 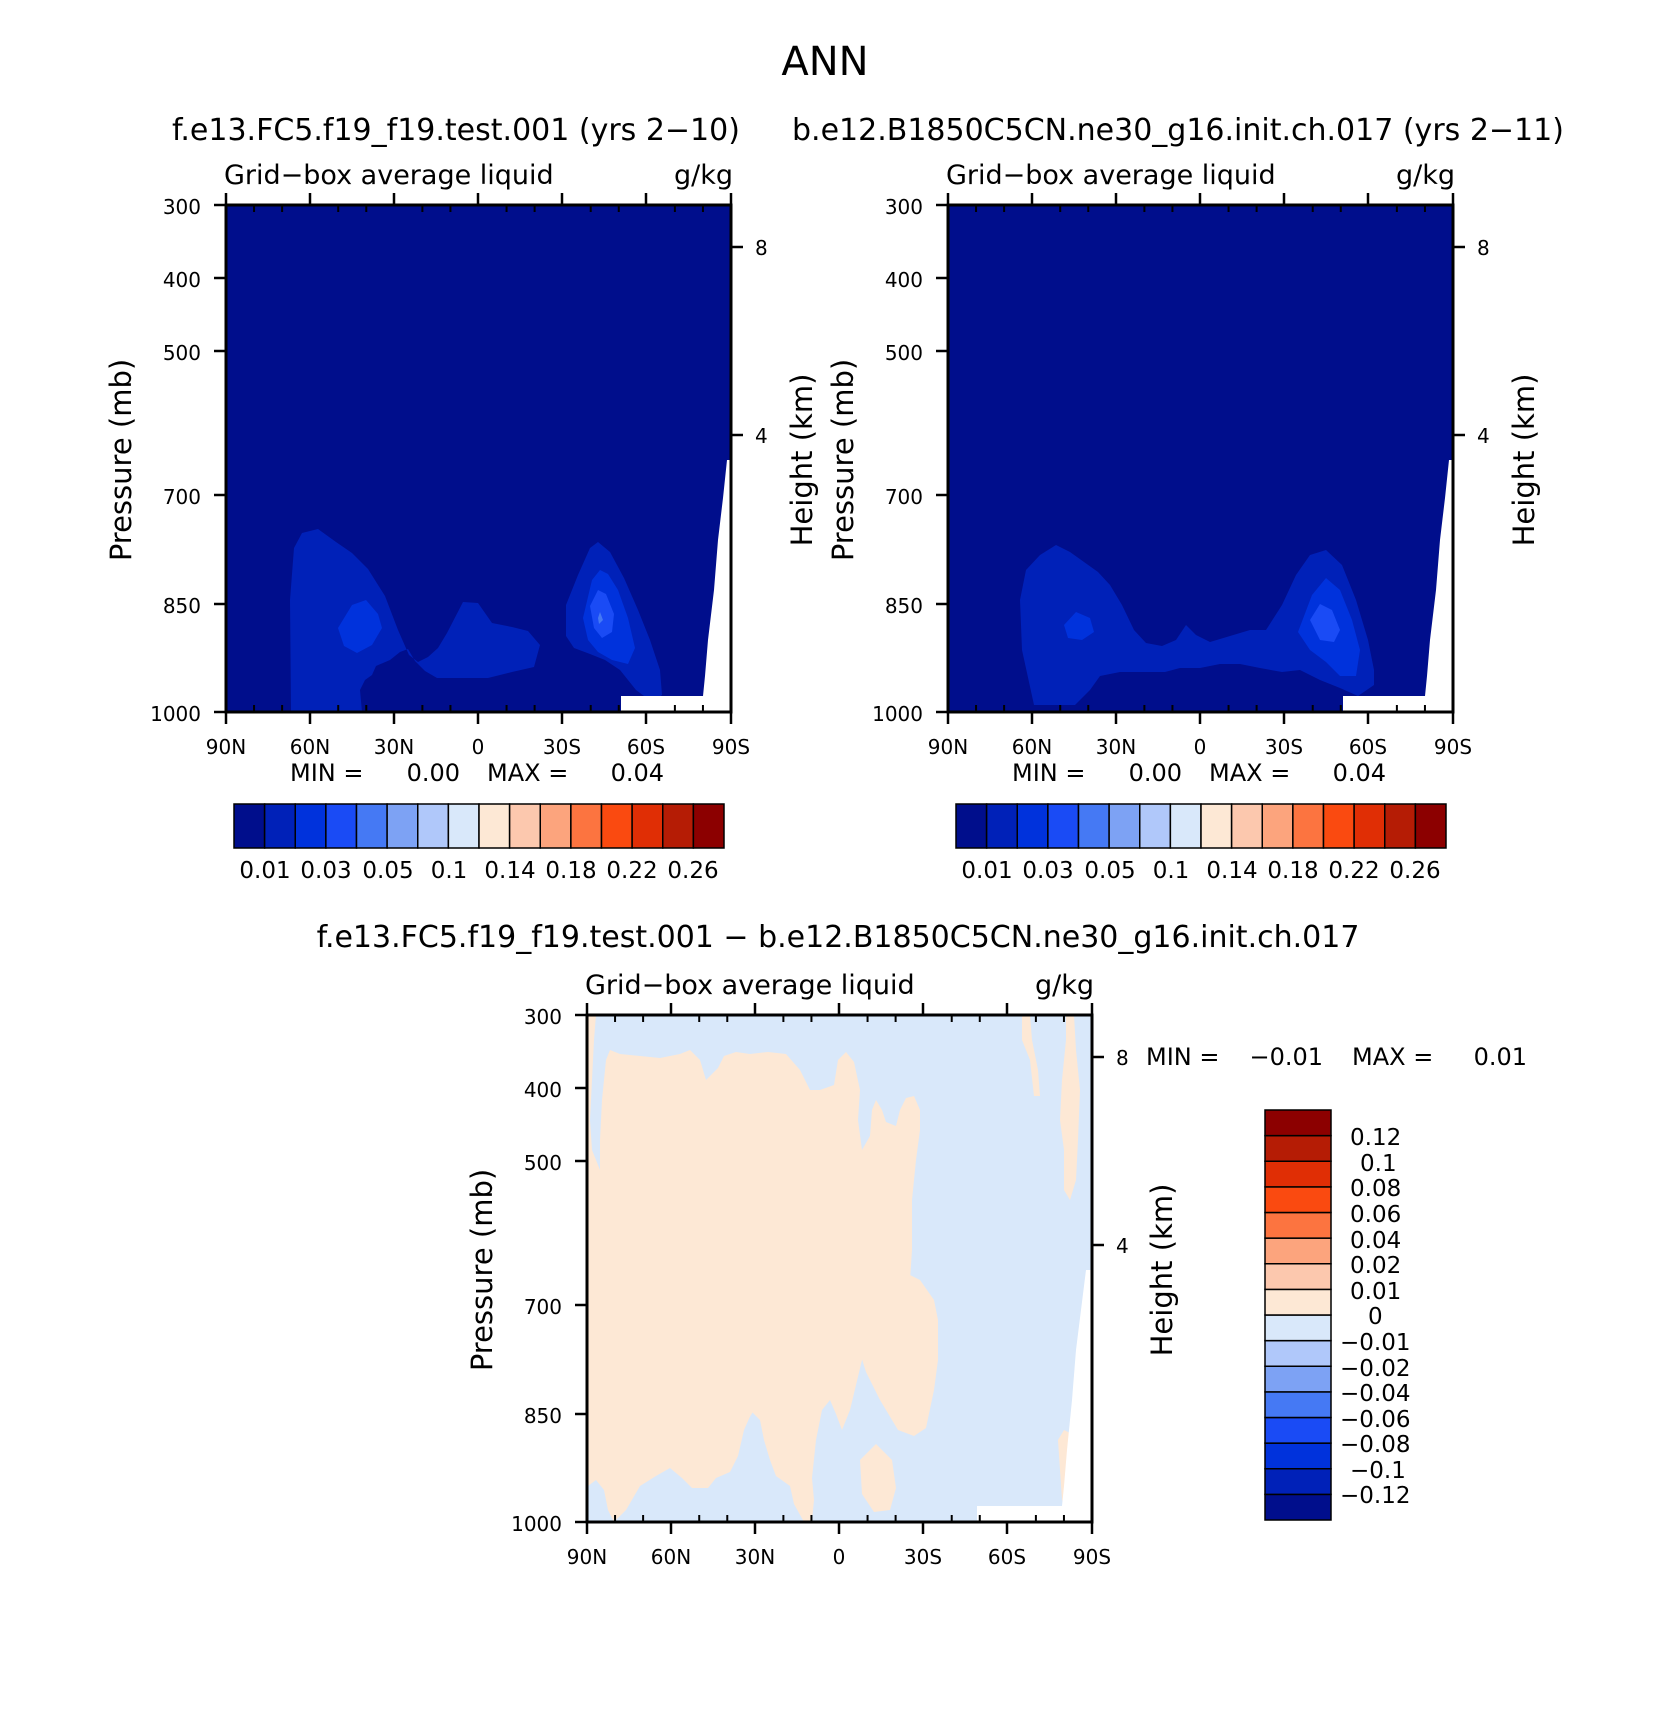 I want to click on colorbar-label: 0.26, so click(x=692, y=871).